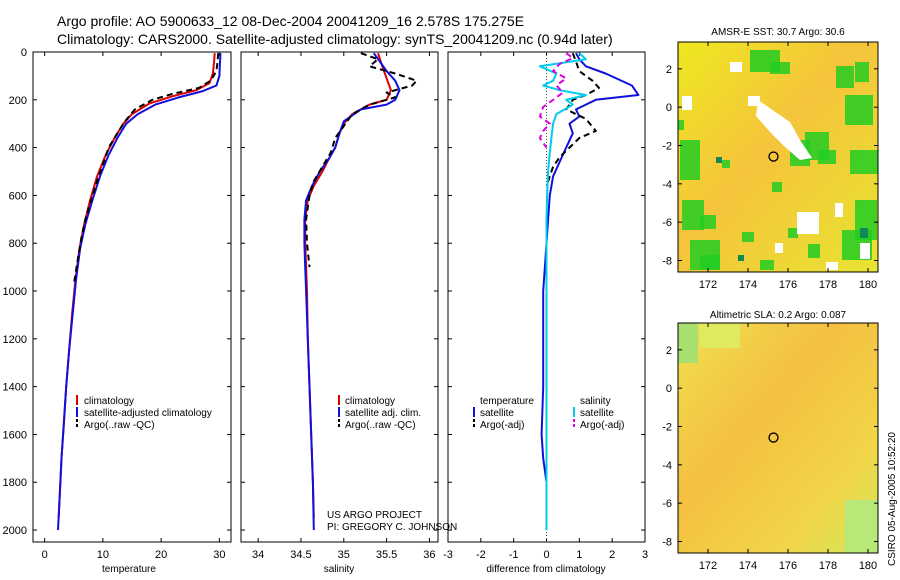  Describe the element at coordinates (645, 555) in the screenshot. I see `x-tick-label: 3` at that location.